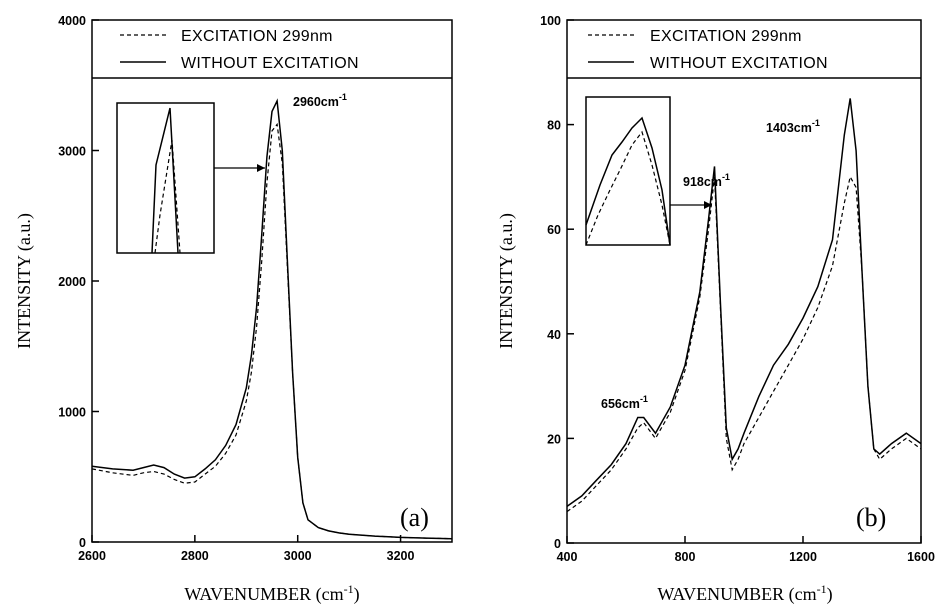  I want to click on legend-label-excitation-b: EXCITATION 299nm, so click(726, 36).